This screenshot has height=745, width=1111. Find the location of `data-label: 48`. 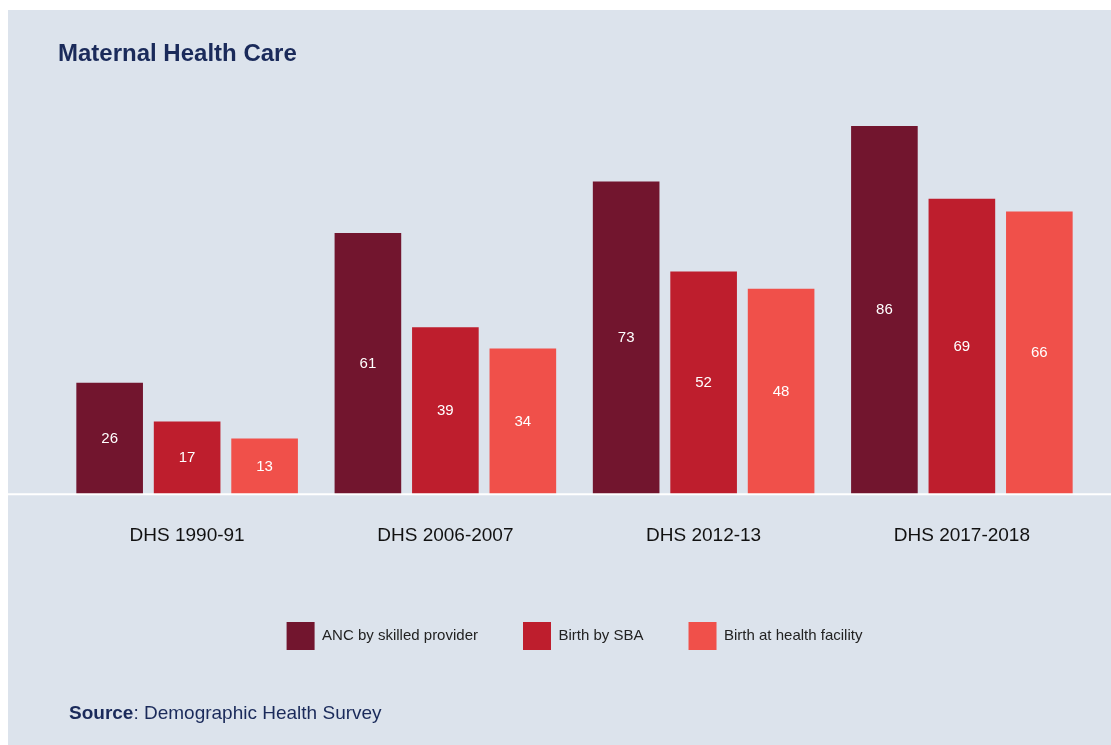

data-label: 48 is located at coordinates (781, 390).